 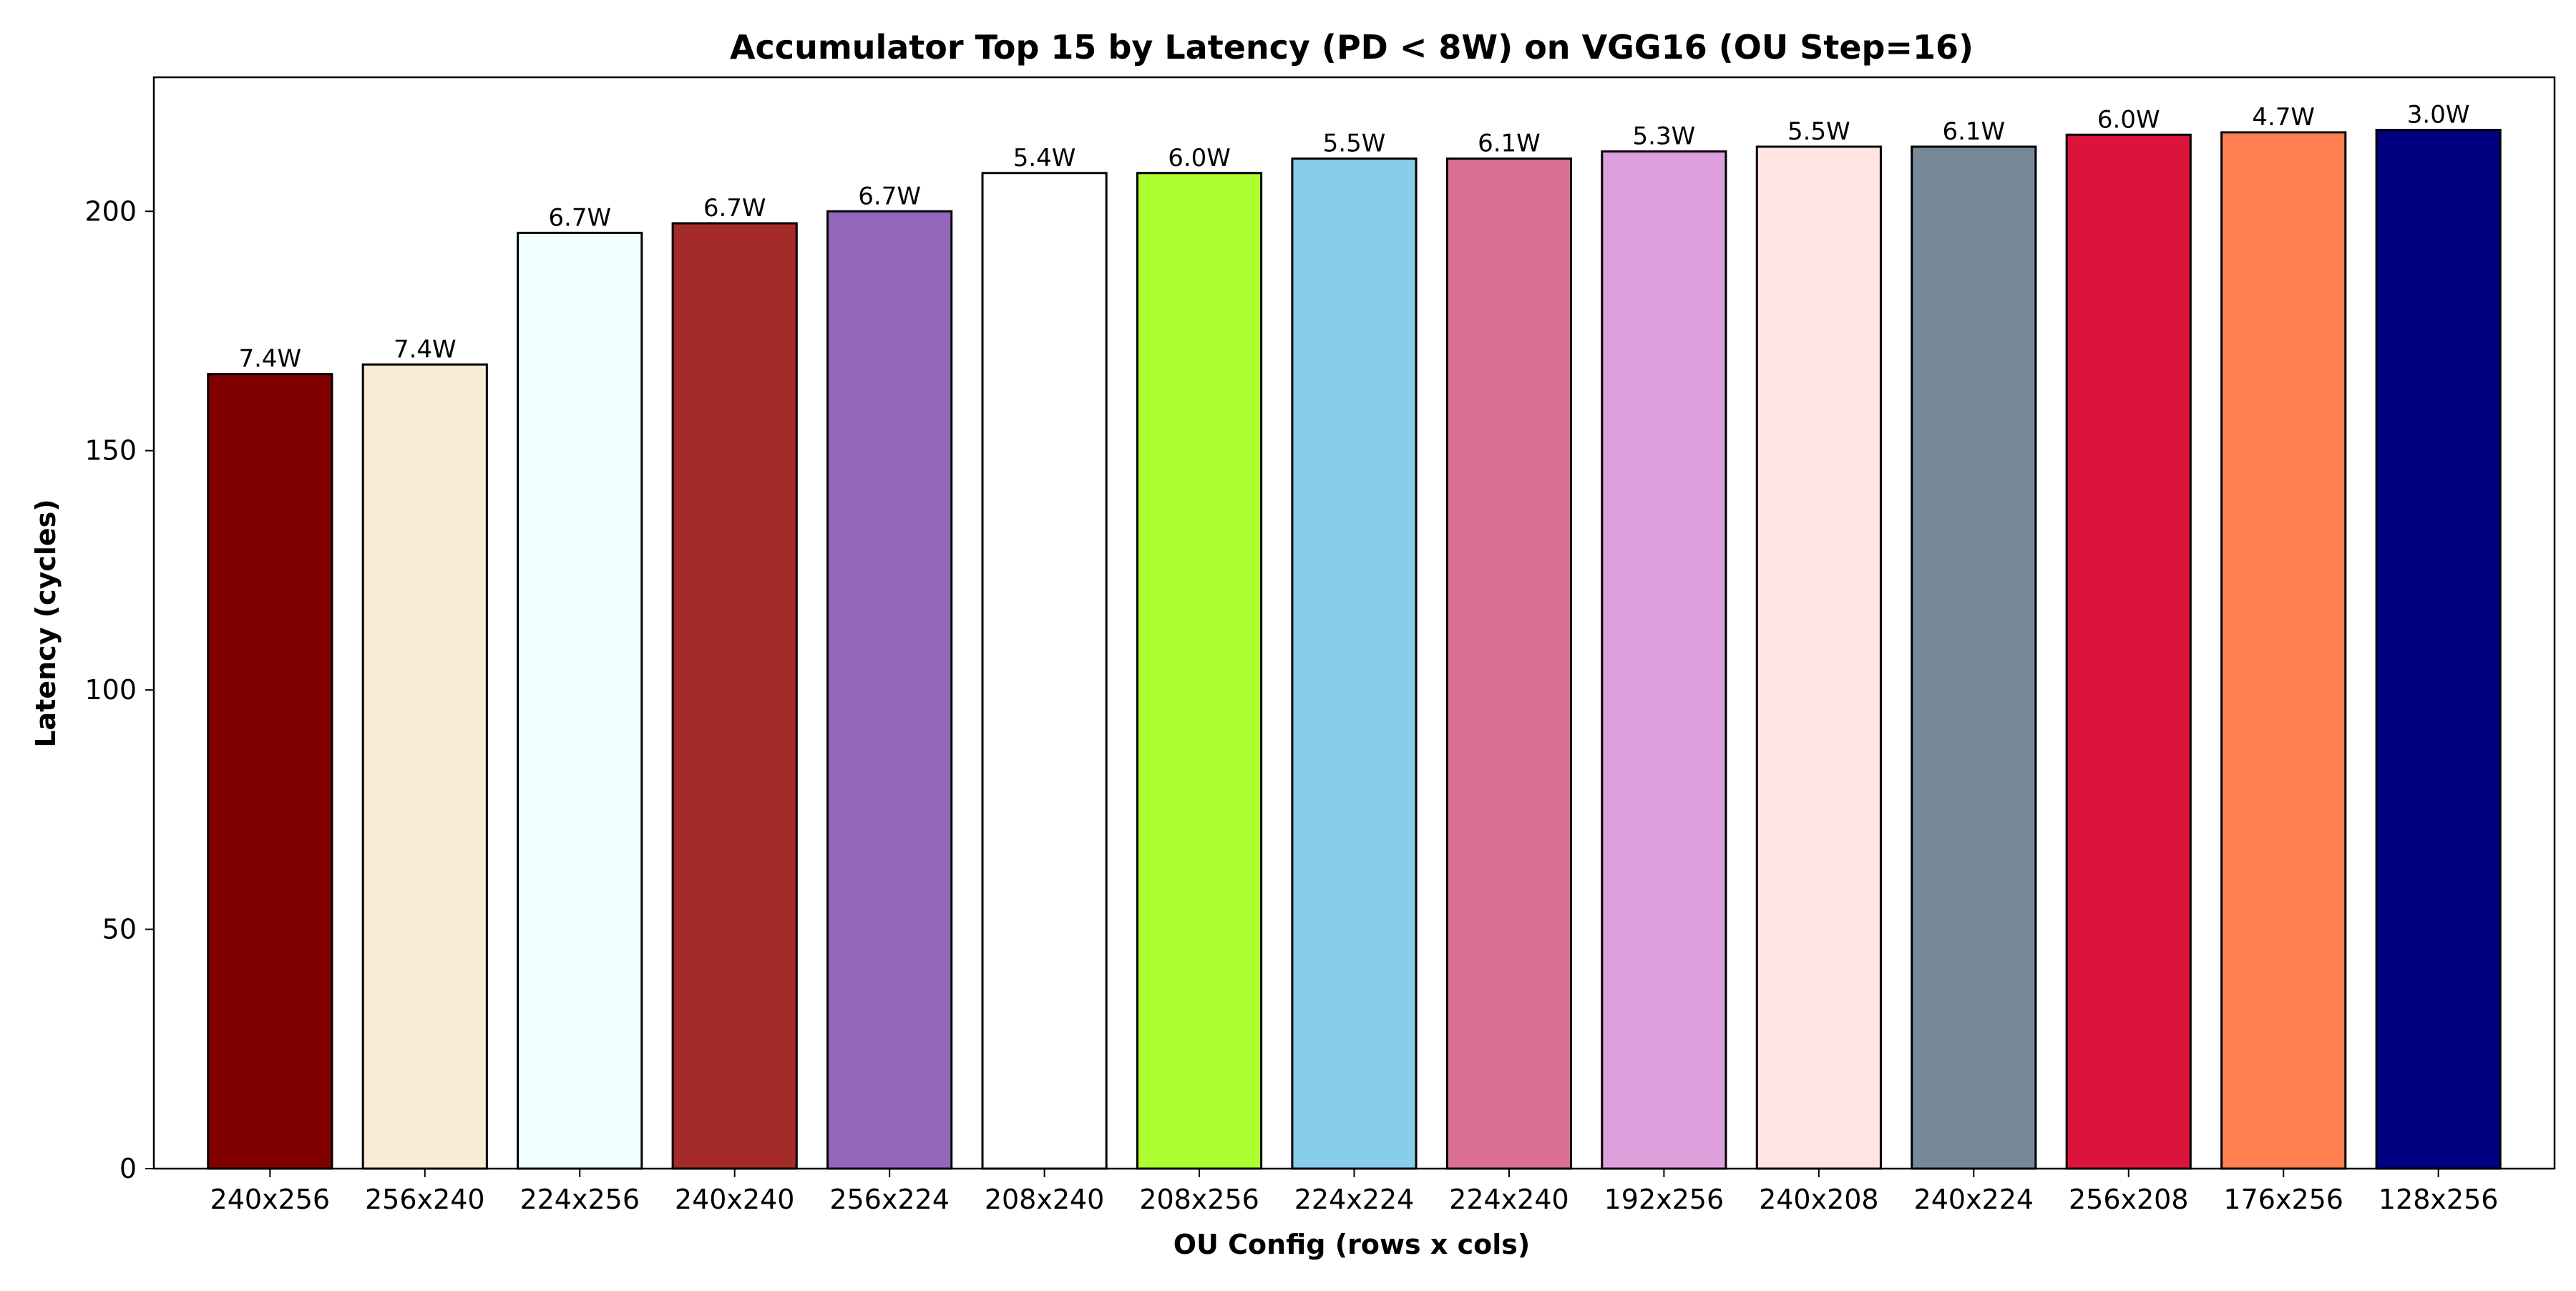 I want to click on x-tick-label-192x256: 192x256, so click(x=1664, y=1199).